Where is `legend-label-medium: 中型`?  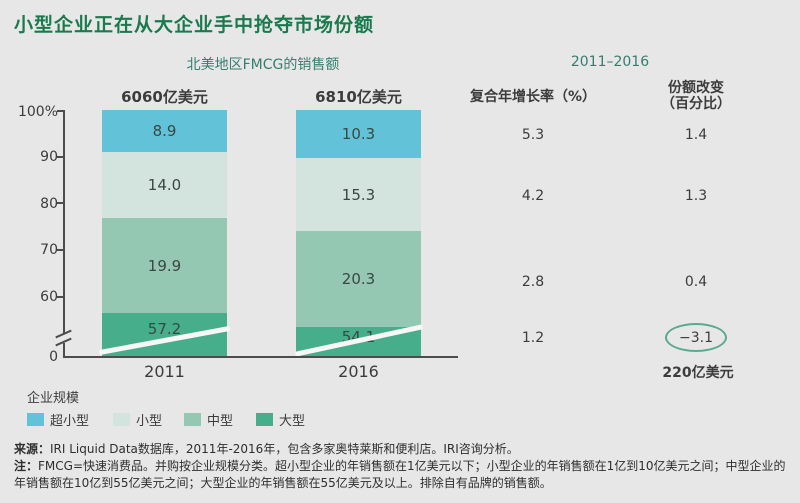
legend-label-medium: 中型 is located at coordinates (220, 421).